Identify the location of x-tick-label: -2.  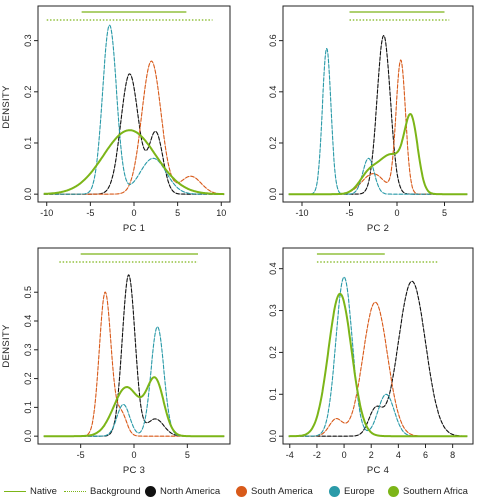
(317, 455).